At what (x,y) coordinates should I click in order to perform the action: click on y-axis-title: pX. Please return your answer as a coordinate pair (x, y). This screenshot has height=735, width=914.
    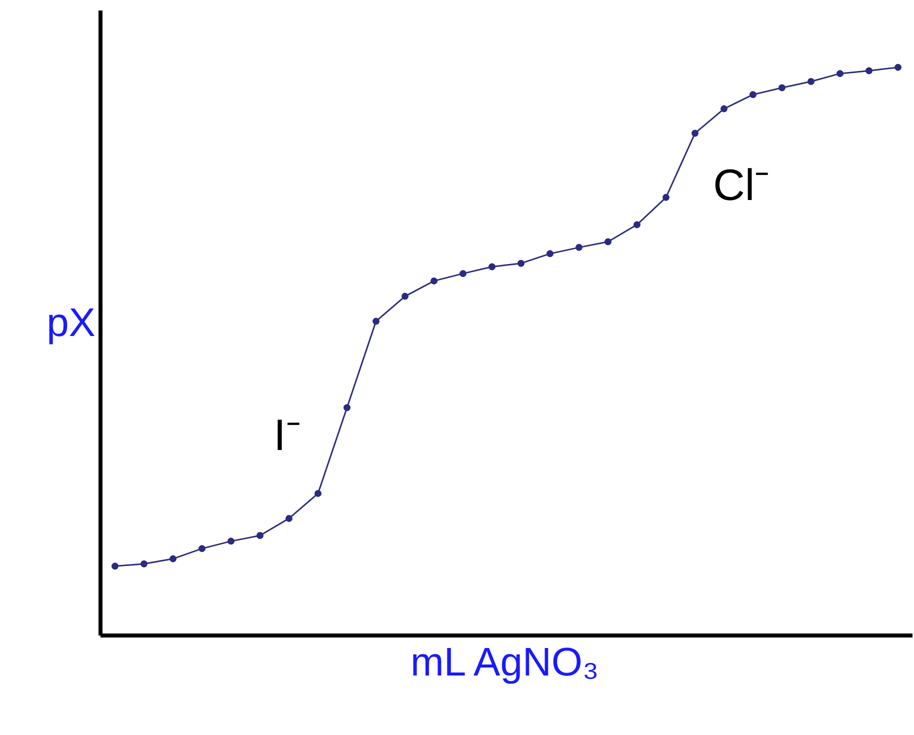
    Looking at the image, I should click on (71, 323).